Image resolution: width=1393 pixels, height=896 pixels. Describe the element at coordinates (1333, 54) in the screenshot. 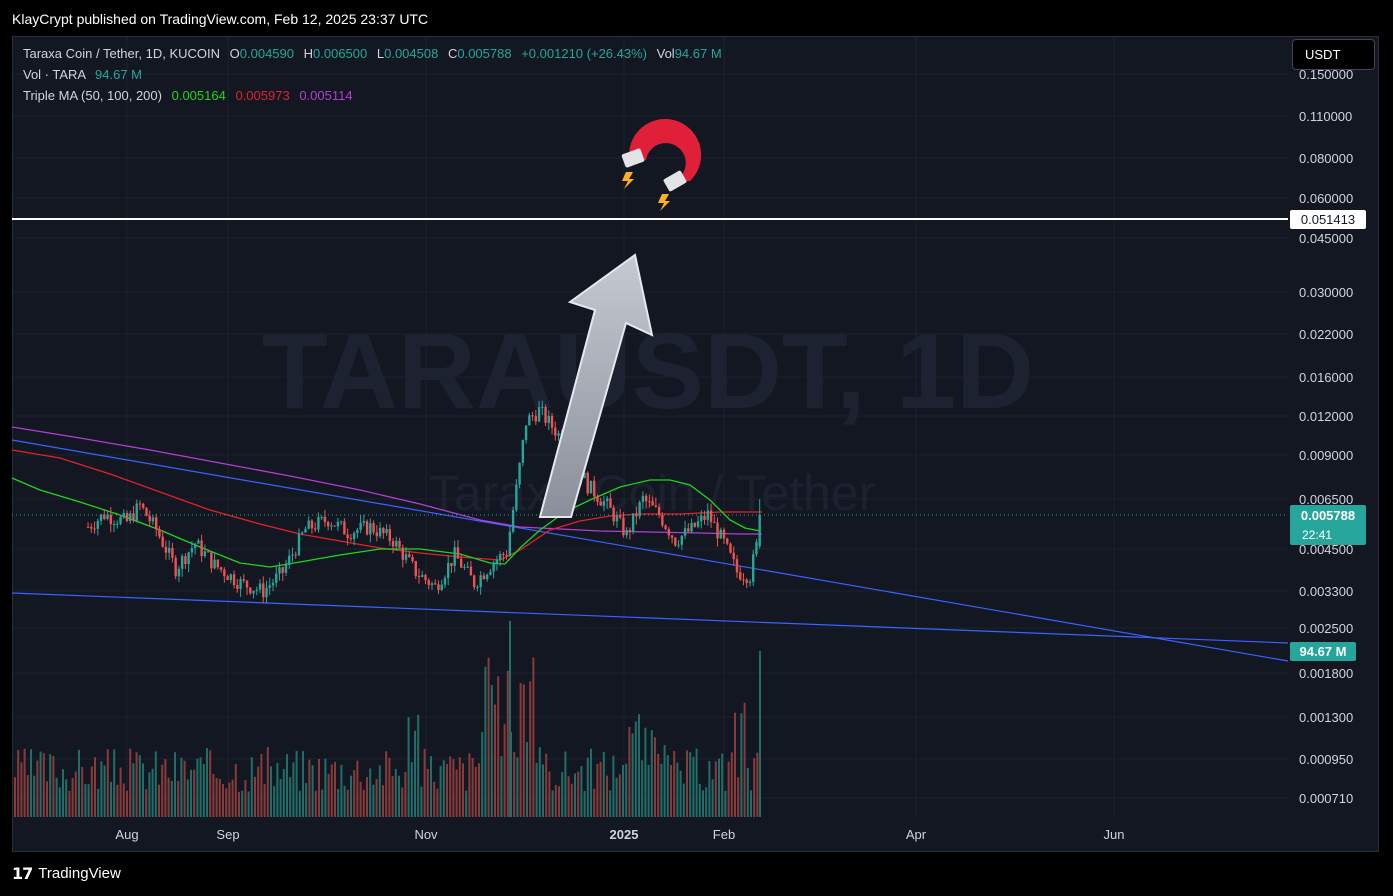

I see `currency-button: USDT` at that location.